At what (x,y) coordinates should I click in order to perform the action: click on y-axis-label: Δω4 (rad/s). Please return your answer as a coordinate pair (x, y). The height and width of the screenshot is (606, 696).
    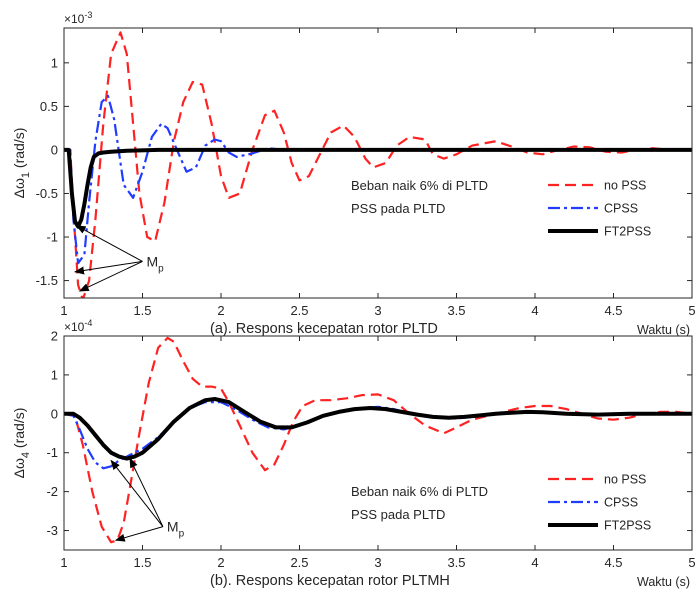
    Looking at the image, I should click on (21, 443).